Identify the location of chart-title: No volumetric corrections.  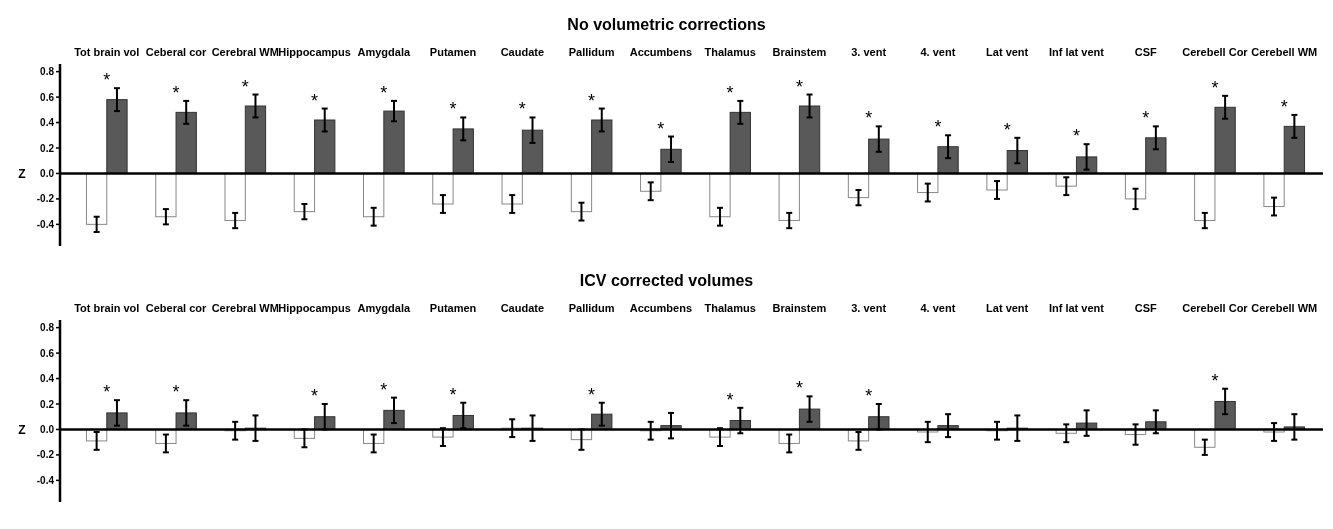
(666, 24).